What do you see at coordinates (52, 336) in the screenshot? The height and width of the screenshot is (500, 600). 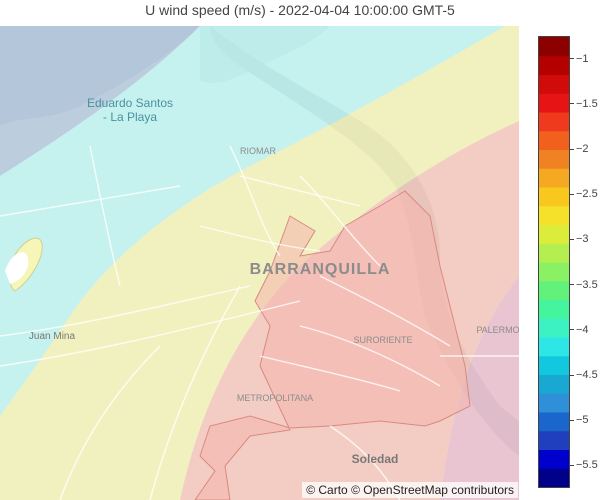 I see `juan-mina-label: Juan Mina` at bounding box center [52, 336].